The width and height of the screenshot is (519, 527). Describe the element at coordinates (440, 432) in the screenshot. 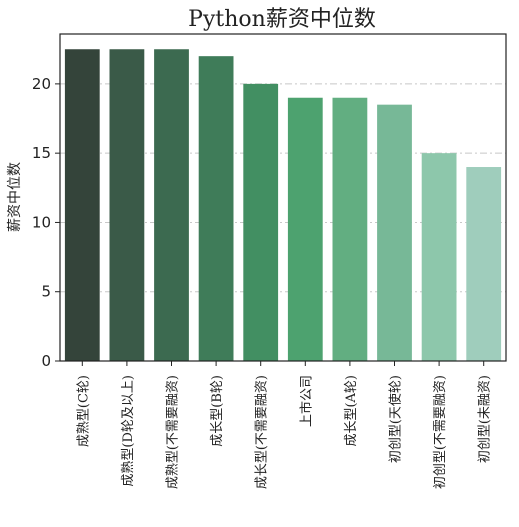

I see `x-tick-label: 初创型(不需要融资)` at that location.